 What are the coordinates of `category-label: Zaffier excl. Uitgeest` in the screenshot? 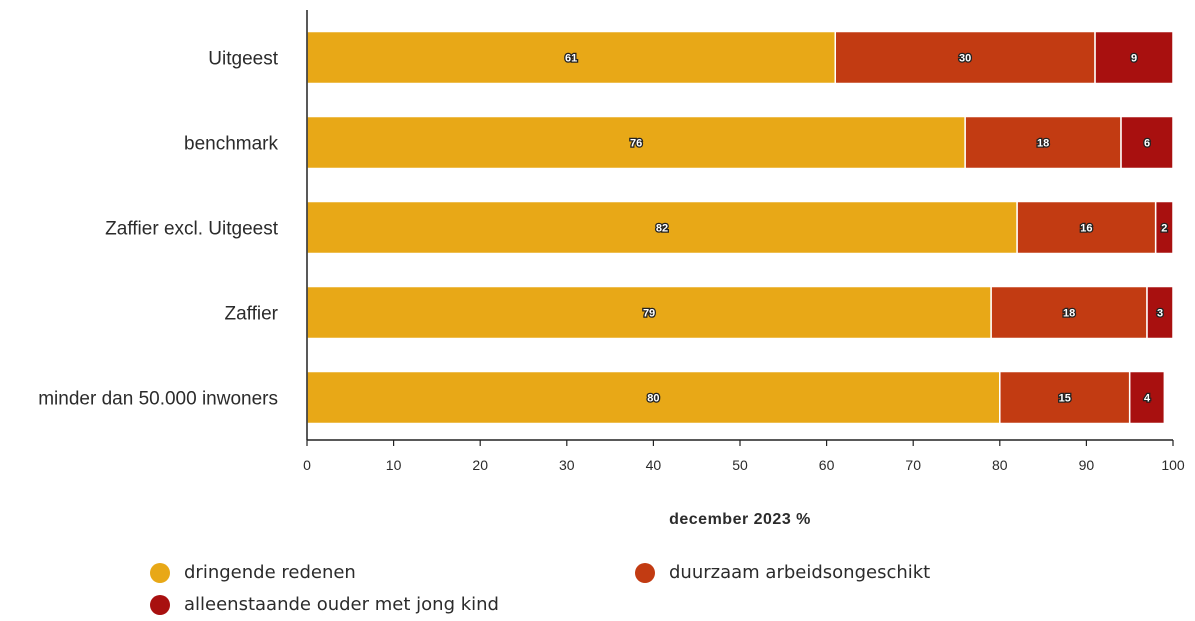 It's located at (192, 229).